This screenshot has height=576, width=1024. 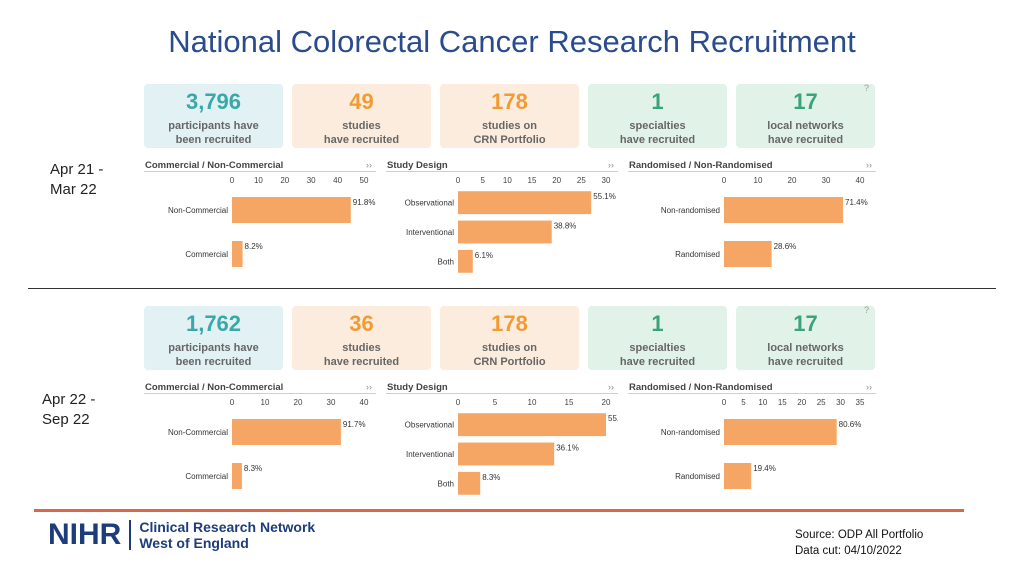 I want to click on category-label: Non-Commercial, so click(x=198, y=432).